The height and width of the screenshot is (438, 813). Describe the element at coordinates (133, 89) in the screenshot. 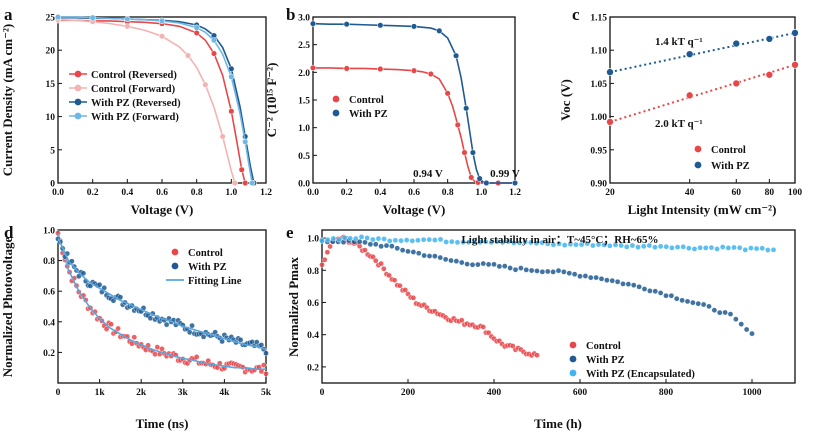

I see `legend-entry: Control (Forward)` at that location.